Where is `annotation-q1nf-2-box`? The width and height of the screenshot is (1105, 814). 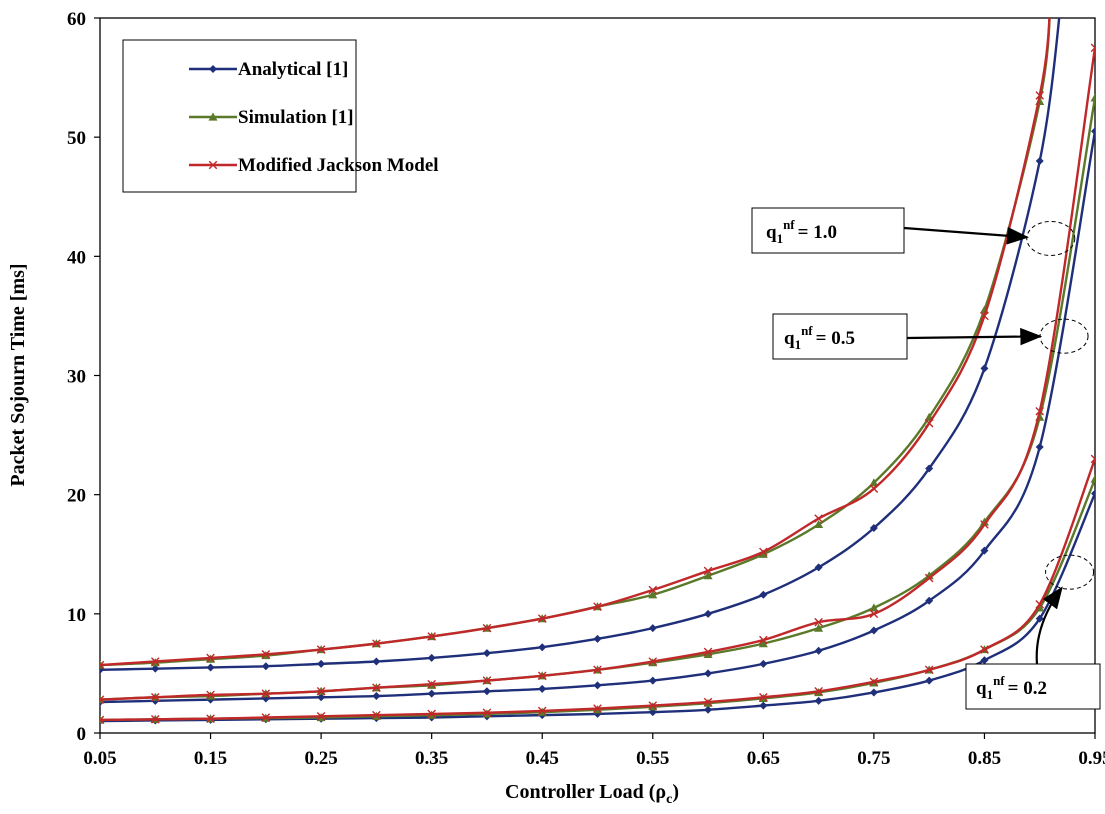 annotation-q1nf-2-box is located at coordinates (840, 336).